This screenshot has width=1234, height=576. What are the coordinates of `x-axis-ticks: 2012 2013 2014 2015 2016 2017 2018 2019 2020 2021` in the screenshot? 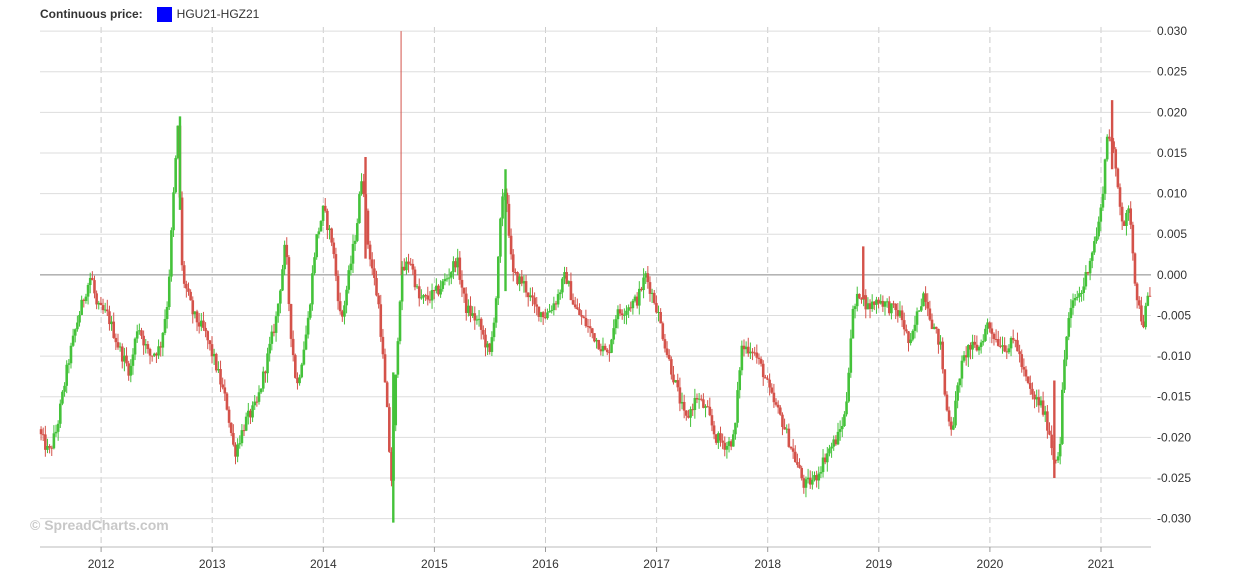 It's located at (601, 559).